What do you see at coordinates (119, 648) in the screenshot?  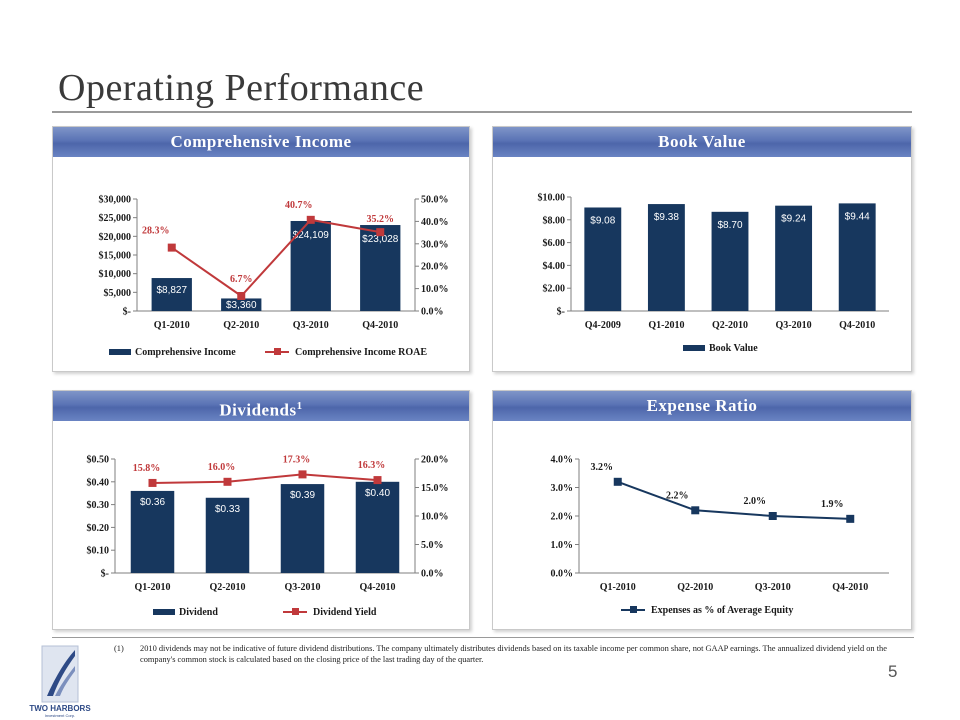 I see `footnote-marker: (1)` at bounding box center [119, 648].